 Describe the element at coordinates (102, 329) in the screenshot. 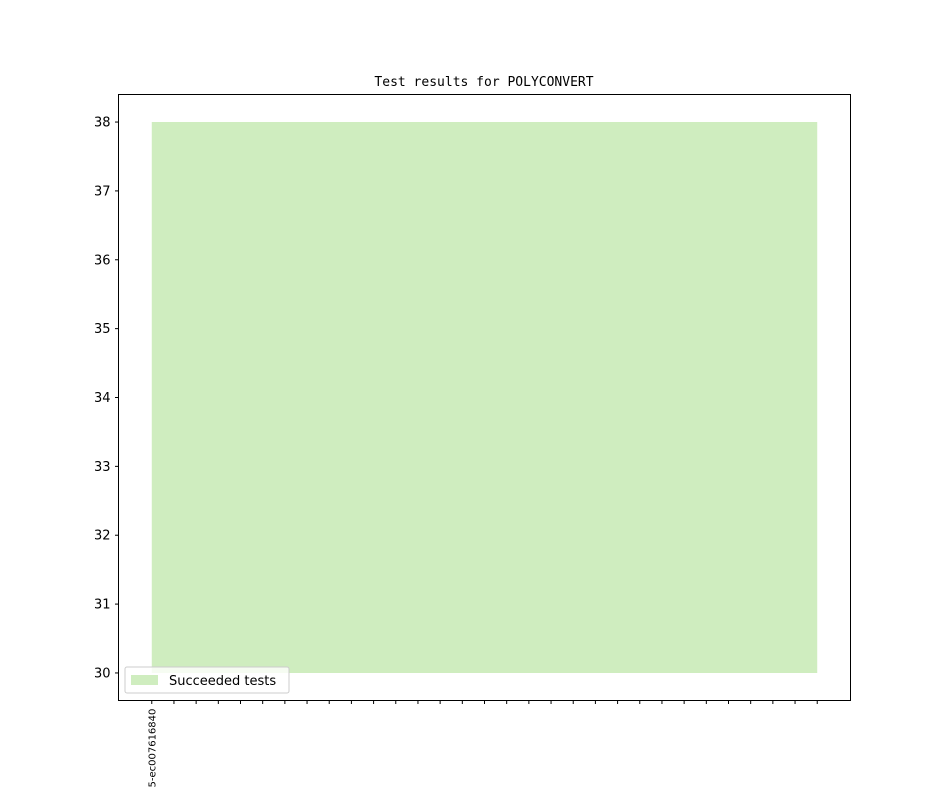

I see `y-tick-label: 35` at that location.